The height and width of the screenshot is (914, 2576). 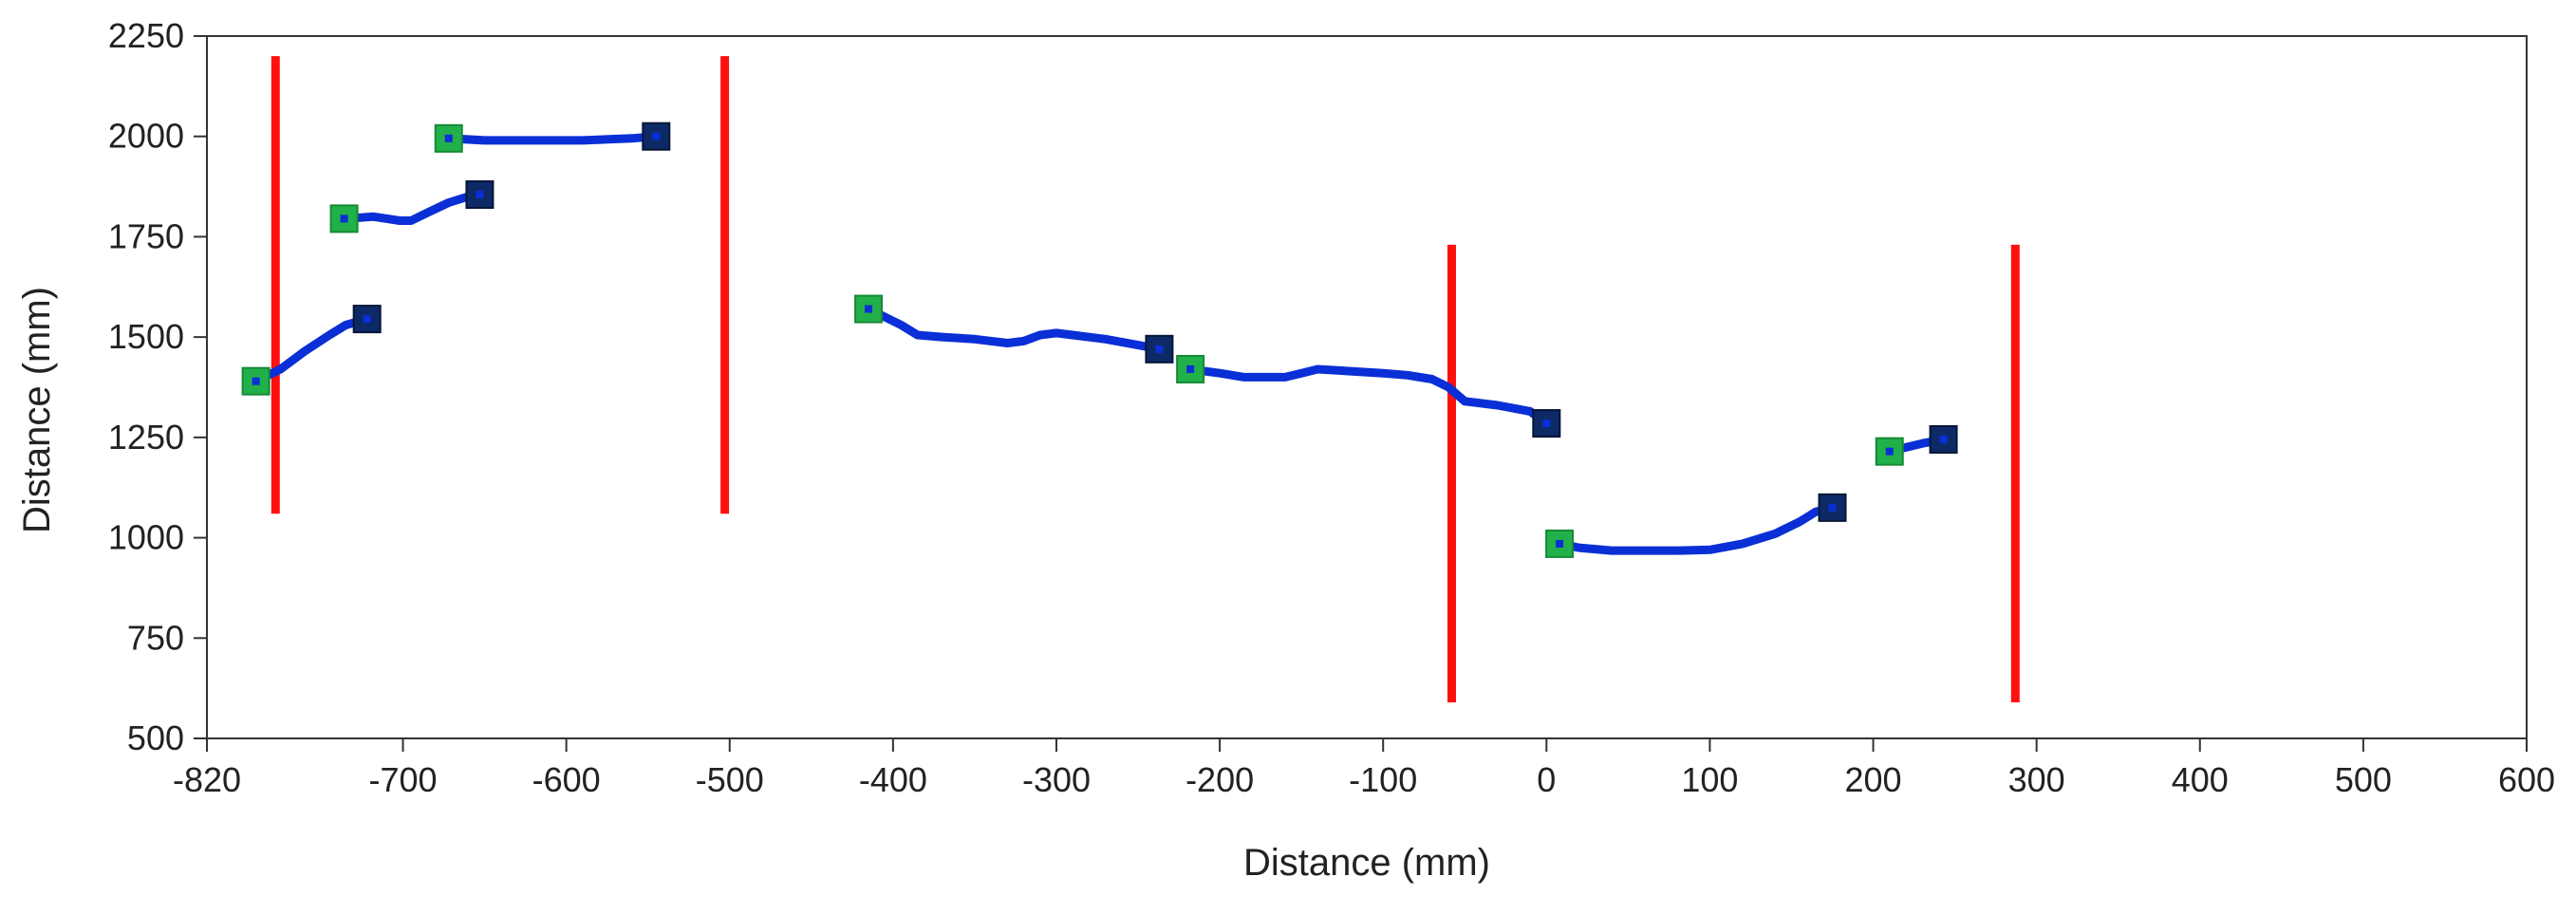 I want to click on y-tick-label: 1000, so click(x=146, y=537).